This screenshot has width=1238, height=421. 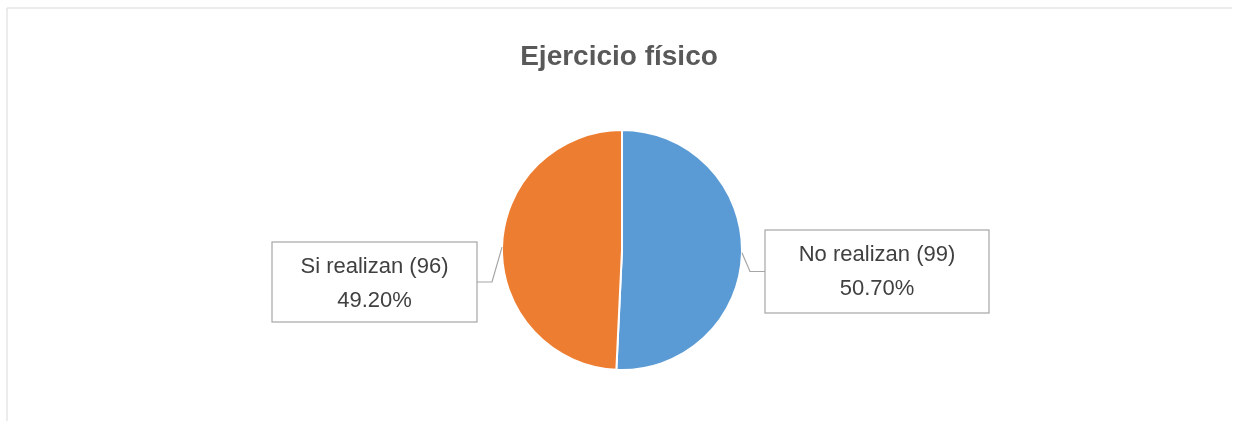 What do you see at coordinates (877, 287) in the screenshot?
I see `data-label: 50.70%` at bounding box center [877, 287].